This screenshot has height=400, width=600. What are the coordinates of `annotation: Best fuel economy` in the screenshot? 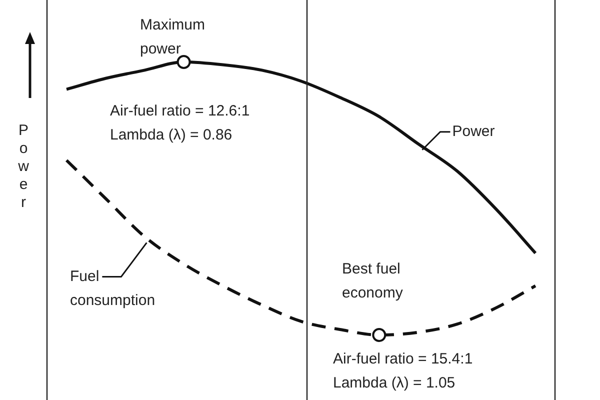 It's located at (373, 281).